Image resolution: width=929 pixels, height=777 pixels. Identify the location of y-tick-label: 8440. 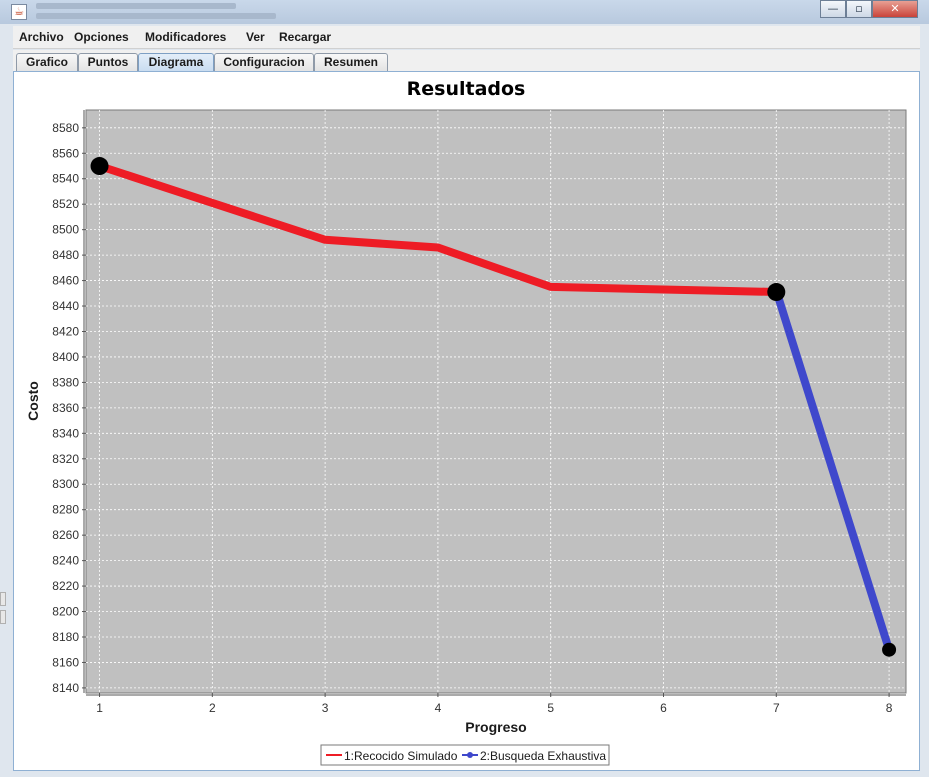
(65, 306).